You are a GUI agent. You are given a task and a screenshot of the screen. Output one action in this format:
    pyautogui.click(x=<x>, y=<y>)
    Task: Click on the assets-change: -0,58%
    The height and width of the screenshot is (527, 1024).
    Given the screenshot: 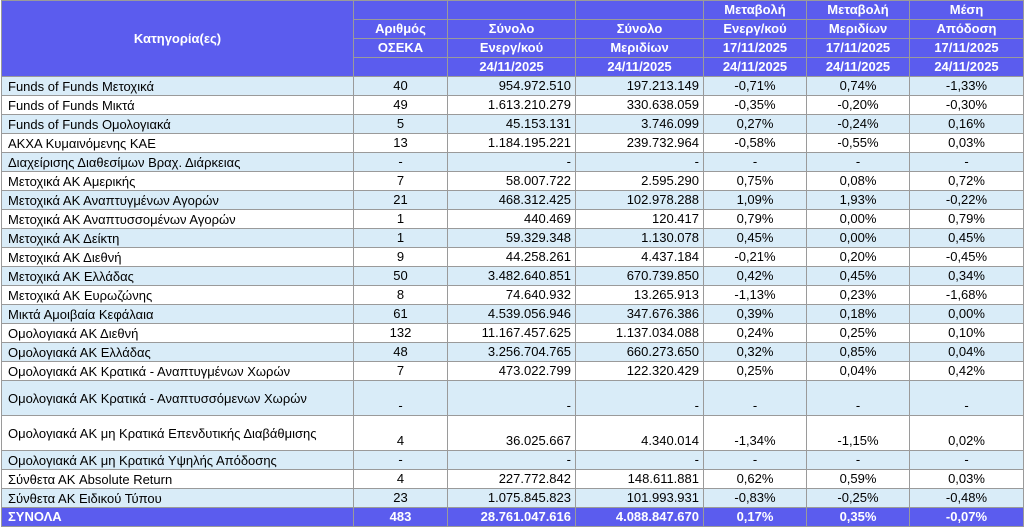 What is the action you would take?
    pyautogui.click(x=755, y=143)
    